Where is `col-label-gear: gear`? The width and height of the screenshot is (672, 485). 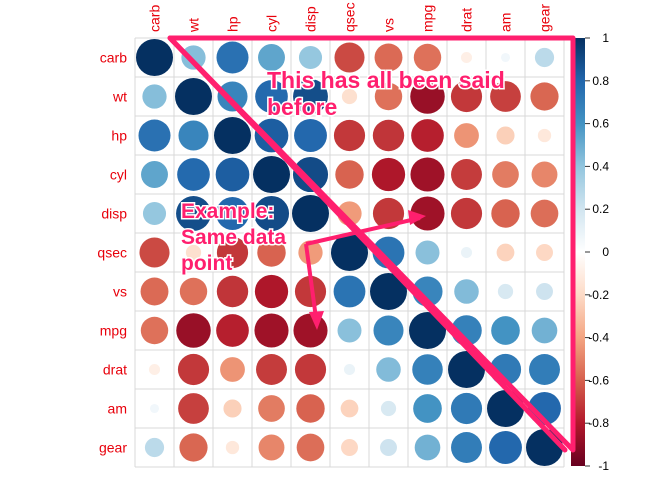
col-label-gear: gear is located at coordinates (545, 18).